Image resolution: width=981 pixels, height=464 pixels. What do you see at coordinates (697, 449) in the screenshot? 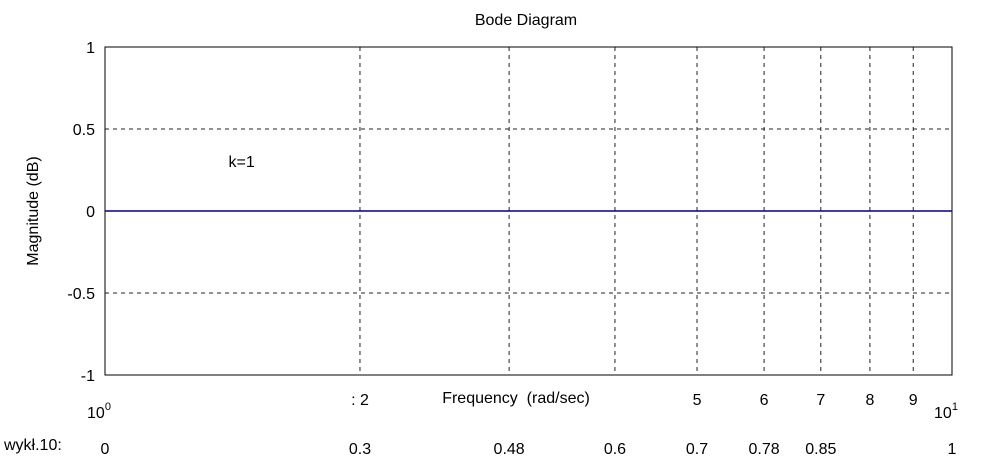
I see `exponent-value: 0.7` at bounding box center [697, 449].